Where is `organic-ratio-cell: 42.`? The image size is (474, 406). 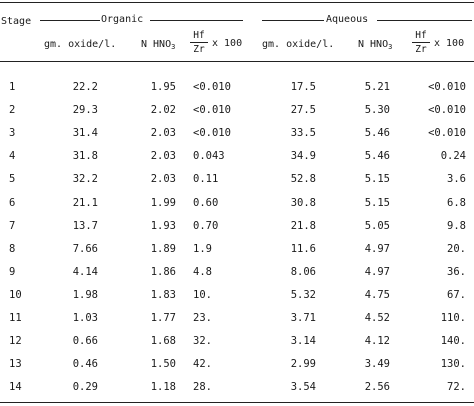
organic-ratio-cell: 42. is located at coordinates (202, 364).